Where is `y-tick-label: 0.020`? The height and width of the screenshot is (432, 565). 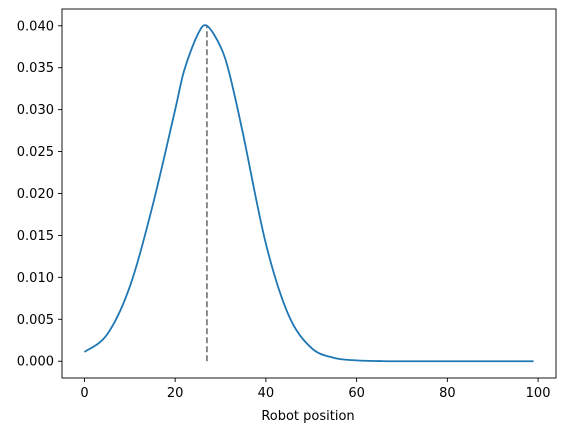
y-tick-label: 0.020 is located at coordinates (35, 194).